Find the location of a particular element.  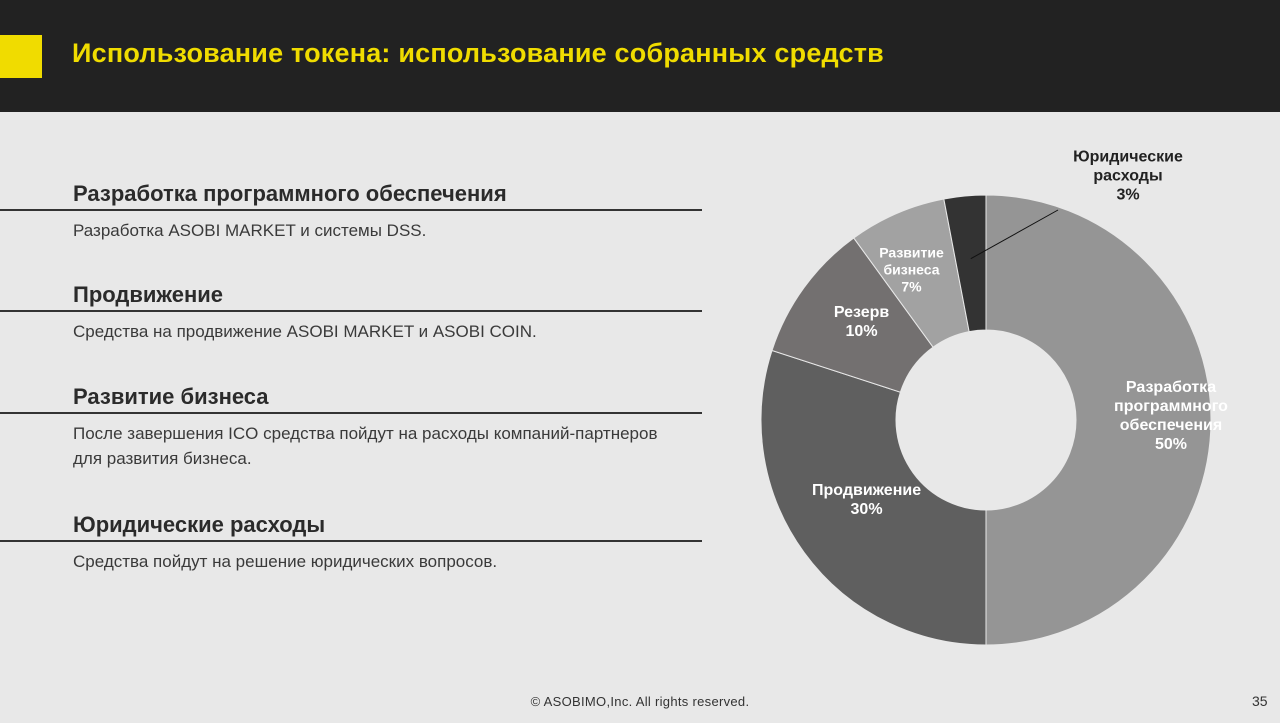

slice-юридические-расходы is located at coordinates (965, 263).